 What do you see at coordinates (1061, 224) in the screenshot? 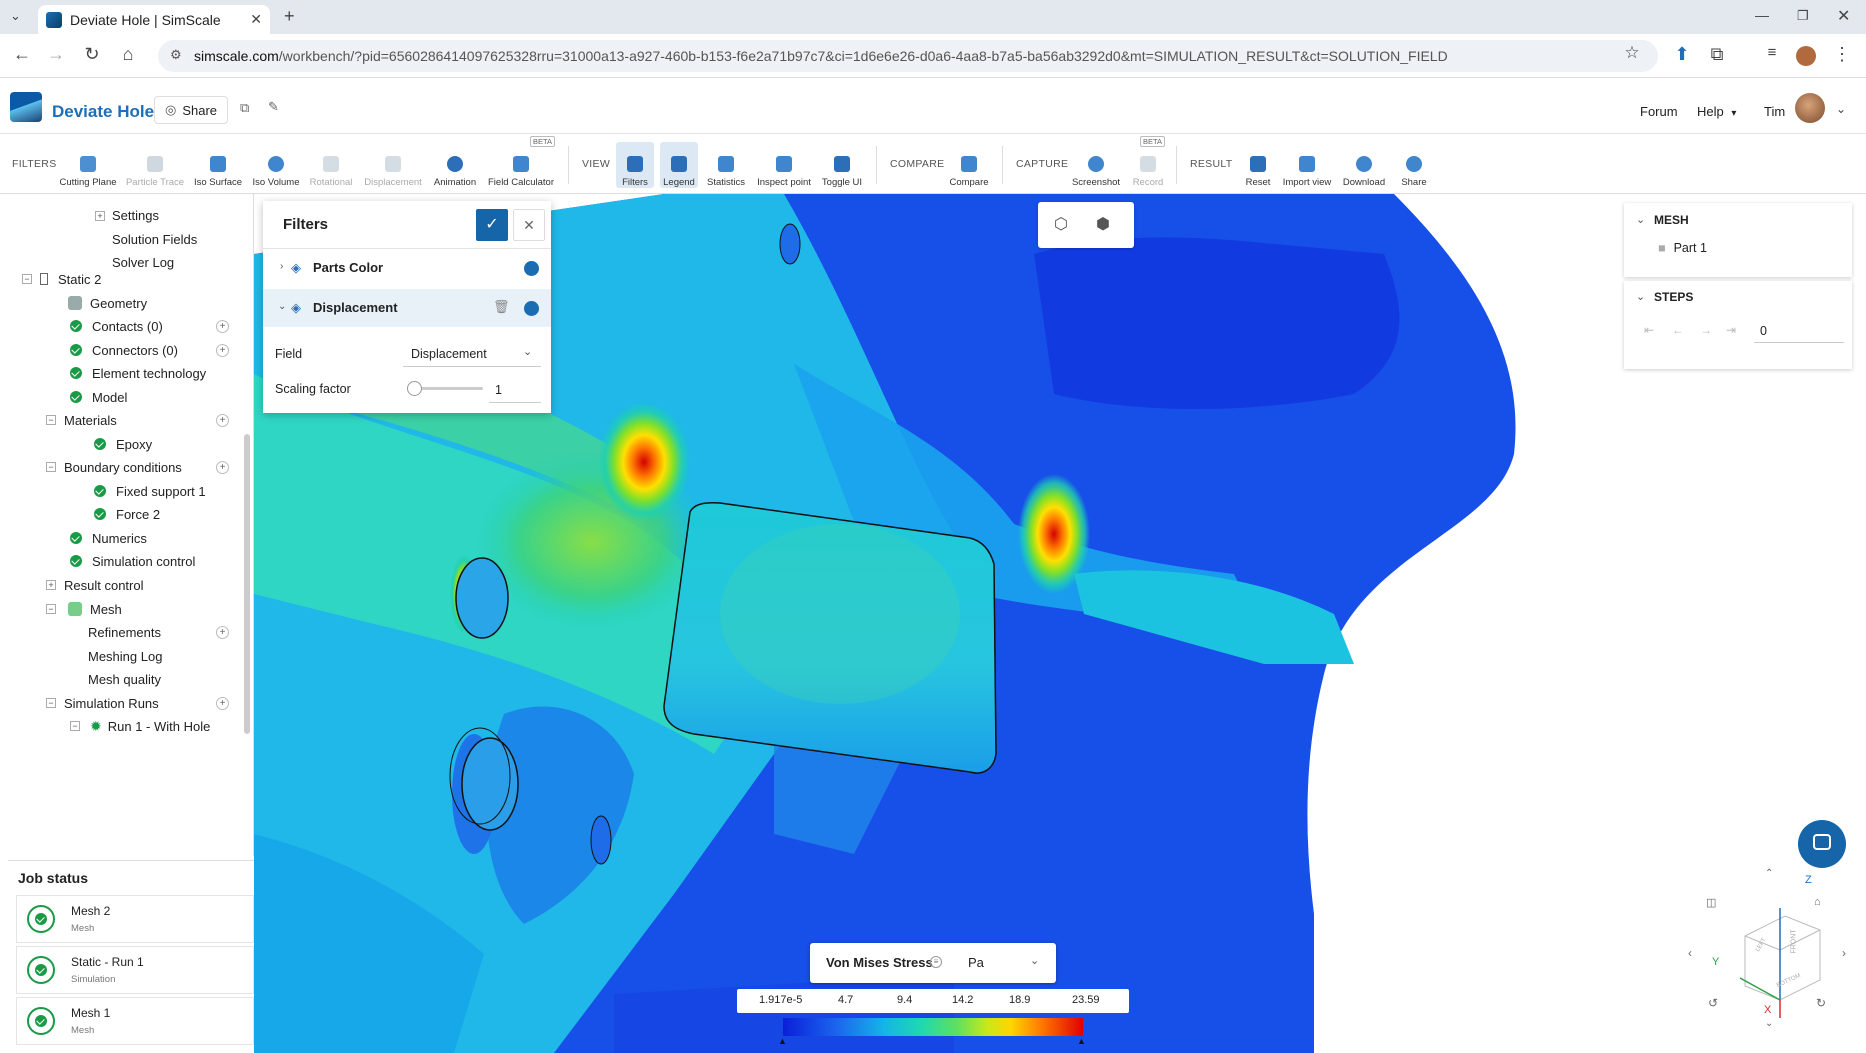
I see `wireframe-cube-icon: ⬡` at bounding box center [1061, 224].